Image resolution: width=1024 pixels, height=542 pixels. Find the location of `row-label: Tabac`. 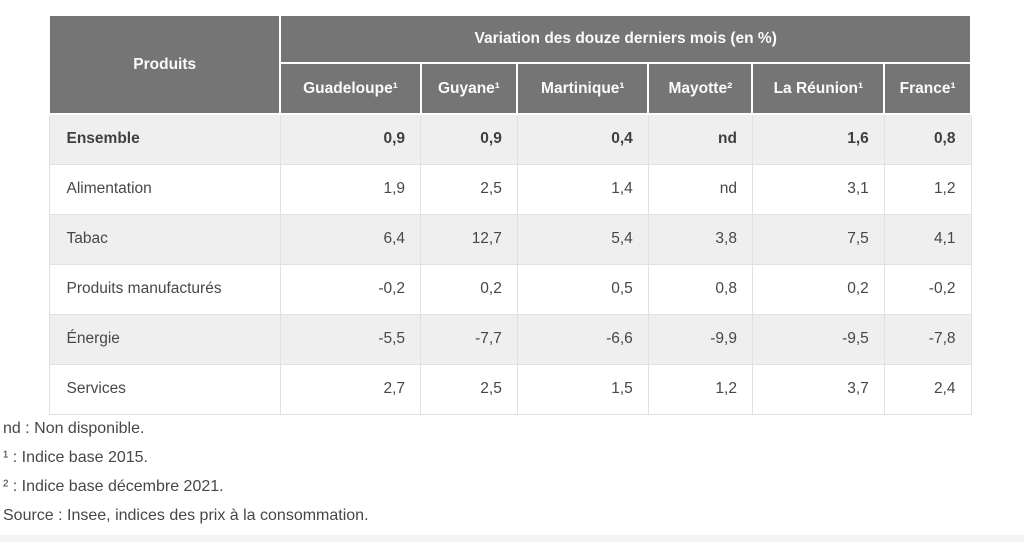

row-label: Tabac is located at coordinates (164, 239).